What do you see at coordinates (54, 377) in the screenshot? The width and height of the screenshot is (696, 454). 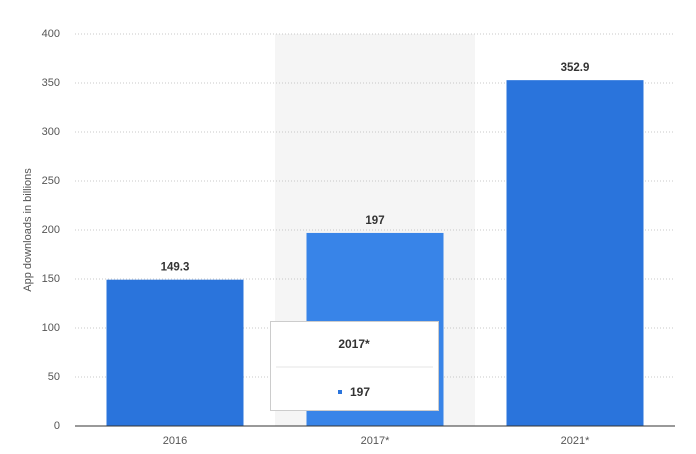 I see `y-tick-label: 50` at bounding box center [54, 377].